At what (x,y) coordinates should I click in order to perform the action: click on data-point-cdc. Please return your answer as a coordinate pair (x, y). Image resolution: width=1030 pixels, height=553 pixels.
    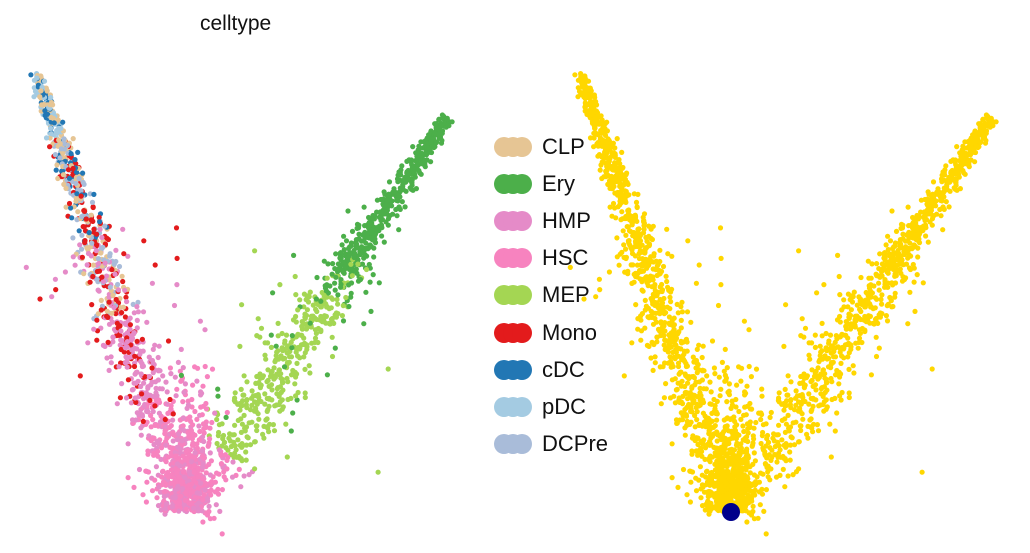
    Looking at the image, I should click on (31, 75).